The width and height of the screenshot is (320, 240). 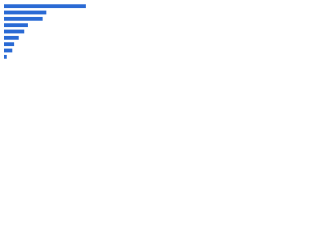 I want to click on chart, so click(x=45, y=31).